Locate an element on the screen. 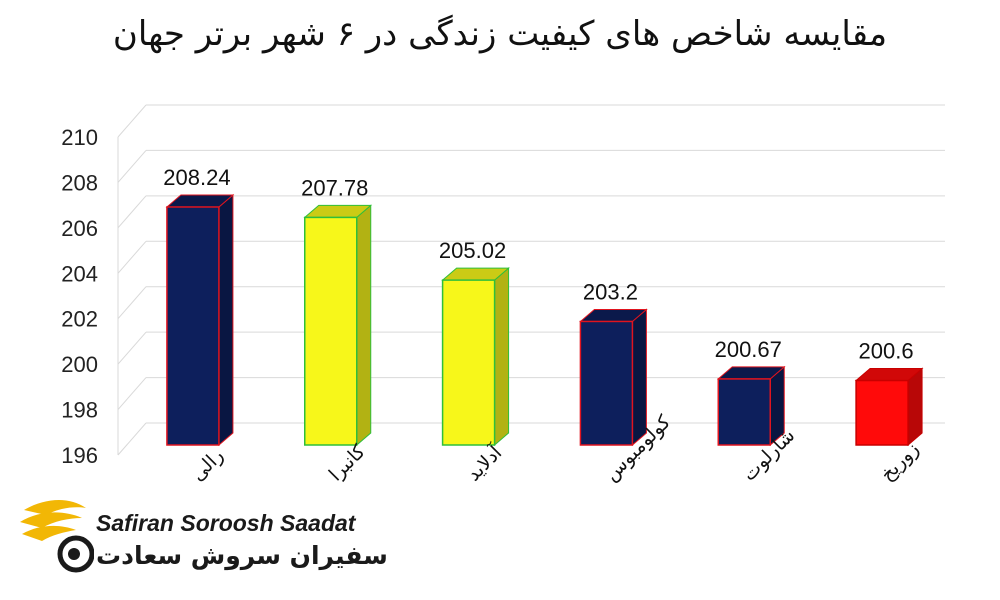 The image size is (1000, 600). data-label: 200.67 is located at coordinates (748, 349).